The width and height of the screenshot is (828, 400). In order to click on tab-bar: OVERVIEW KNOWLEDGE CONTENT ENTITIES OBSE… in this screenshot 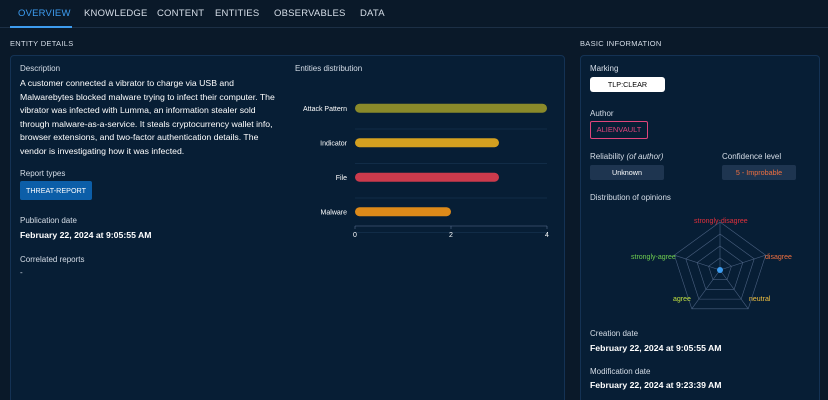, I will do `click(414, 14)`.